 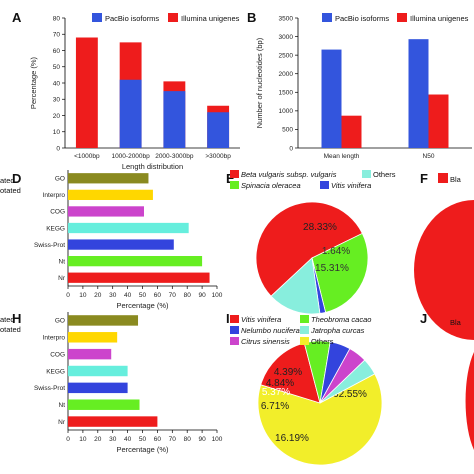 I want to click on d-x-tick-label: 30, so click(x=113, y=295).